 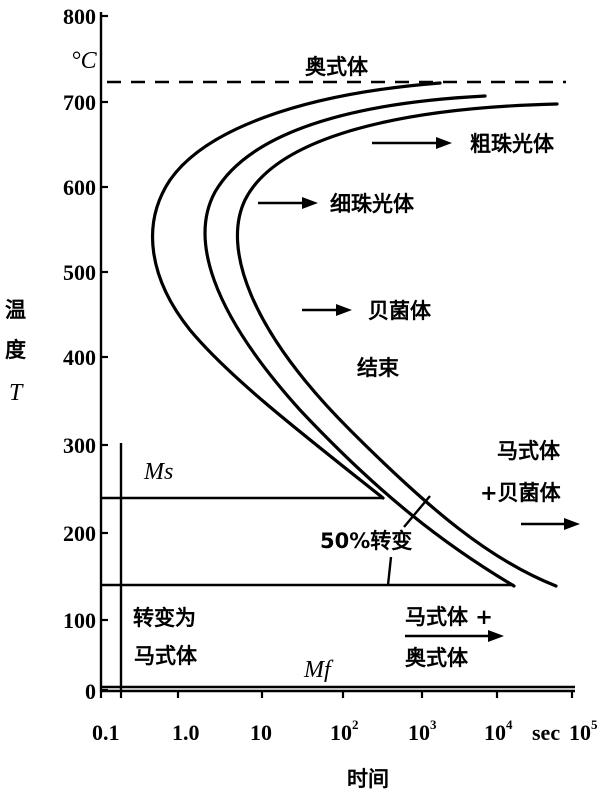 What do you see at coordinates (79, 357) in the screenshot?
I see `y-tick-label: 400` at bounding box center [79, 357].